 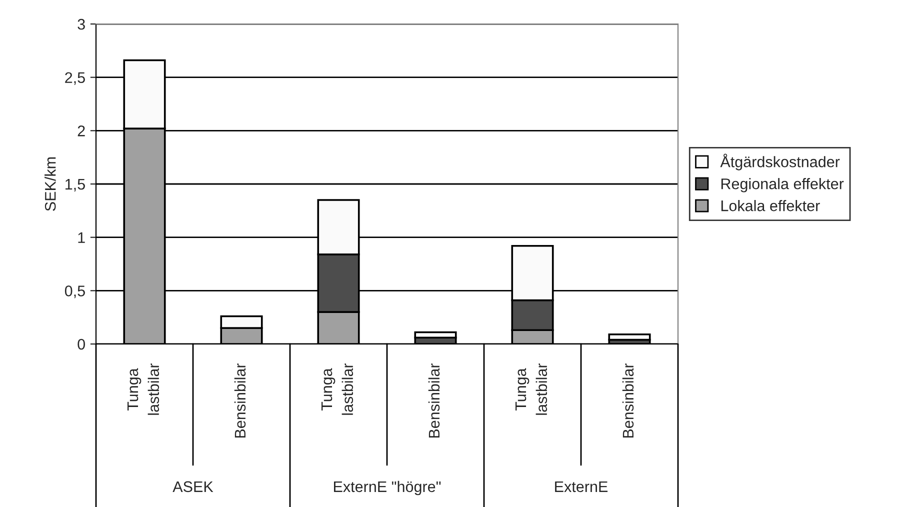 I want to click on text: ExternE "högre", so click(x=387, y=488).